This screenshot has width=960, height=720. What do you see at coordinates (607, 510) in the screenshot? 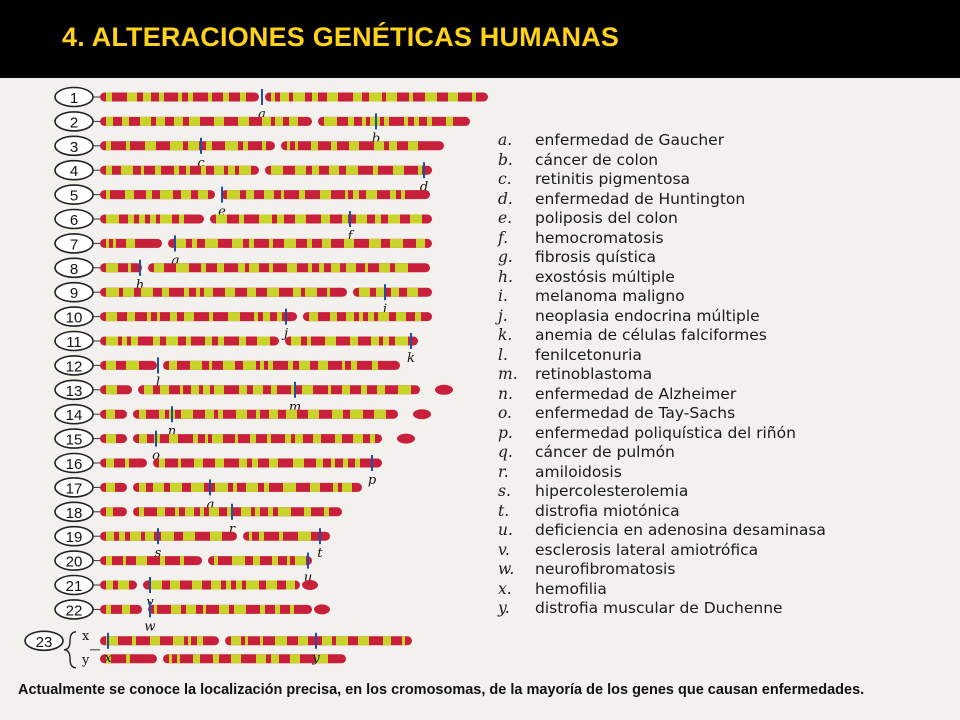
I see `legend-disease-name: distrofia miotónica` at bounding box center [607, 510].